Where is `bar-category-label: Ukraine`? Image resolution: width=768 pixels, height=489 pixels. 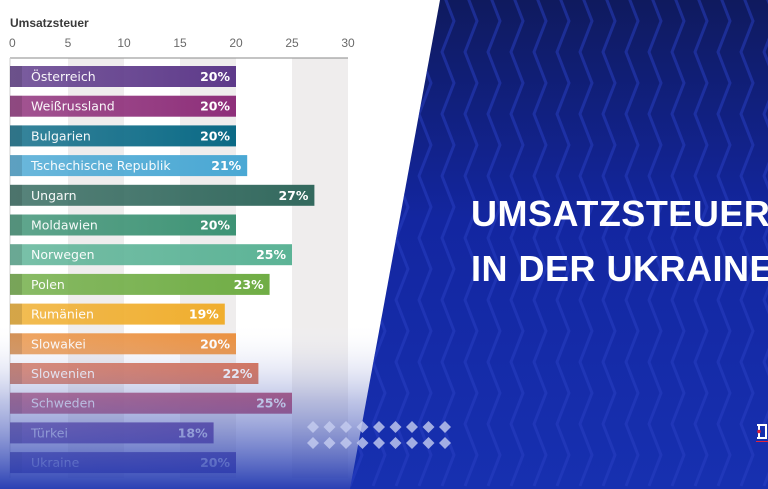
bar-category-label: Ukraine is located at coordinates (55, 462).